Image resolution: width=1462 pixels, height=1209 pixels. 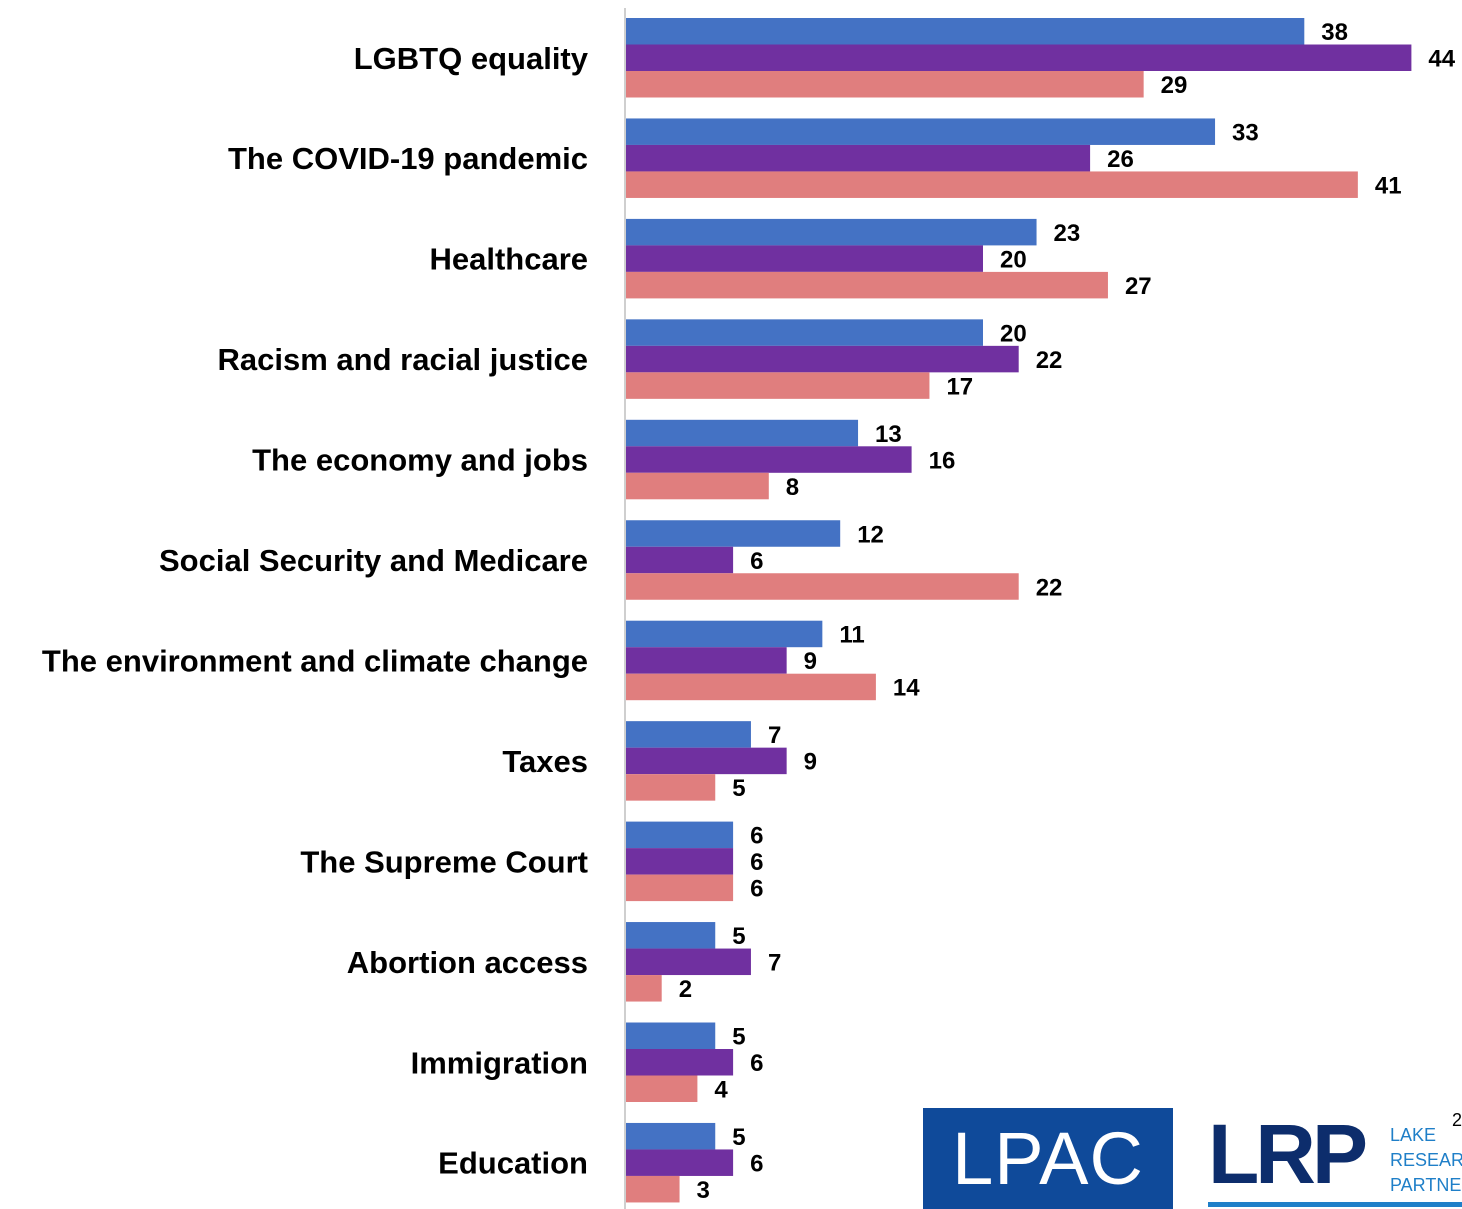 I want to click on bar-series2-education, so click(x=680, y=1162).